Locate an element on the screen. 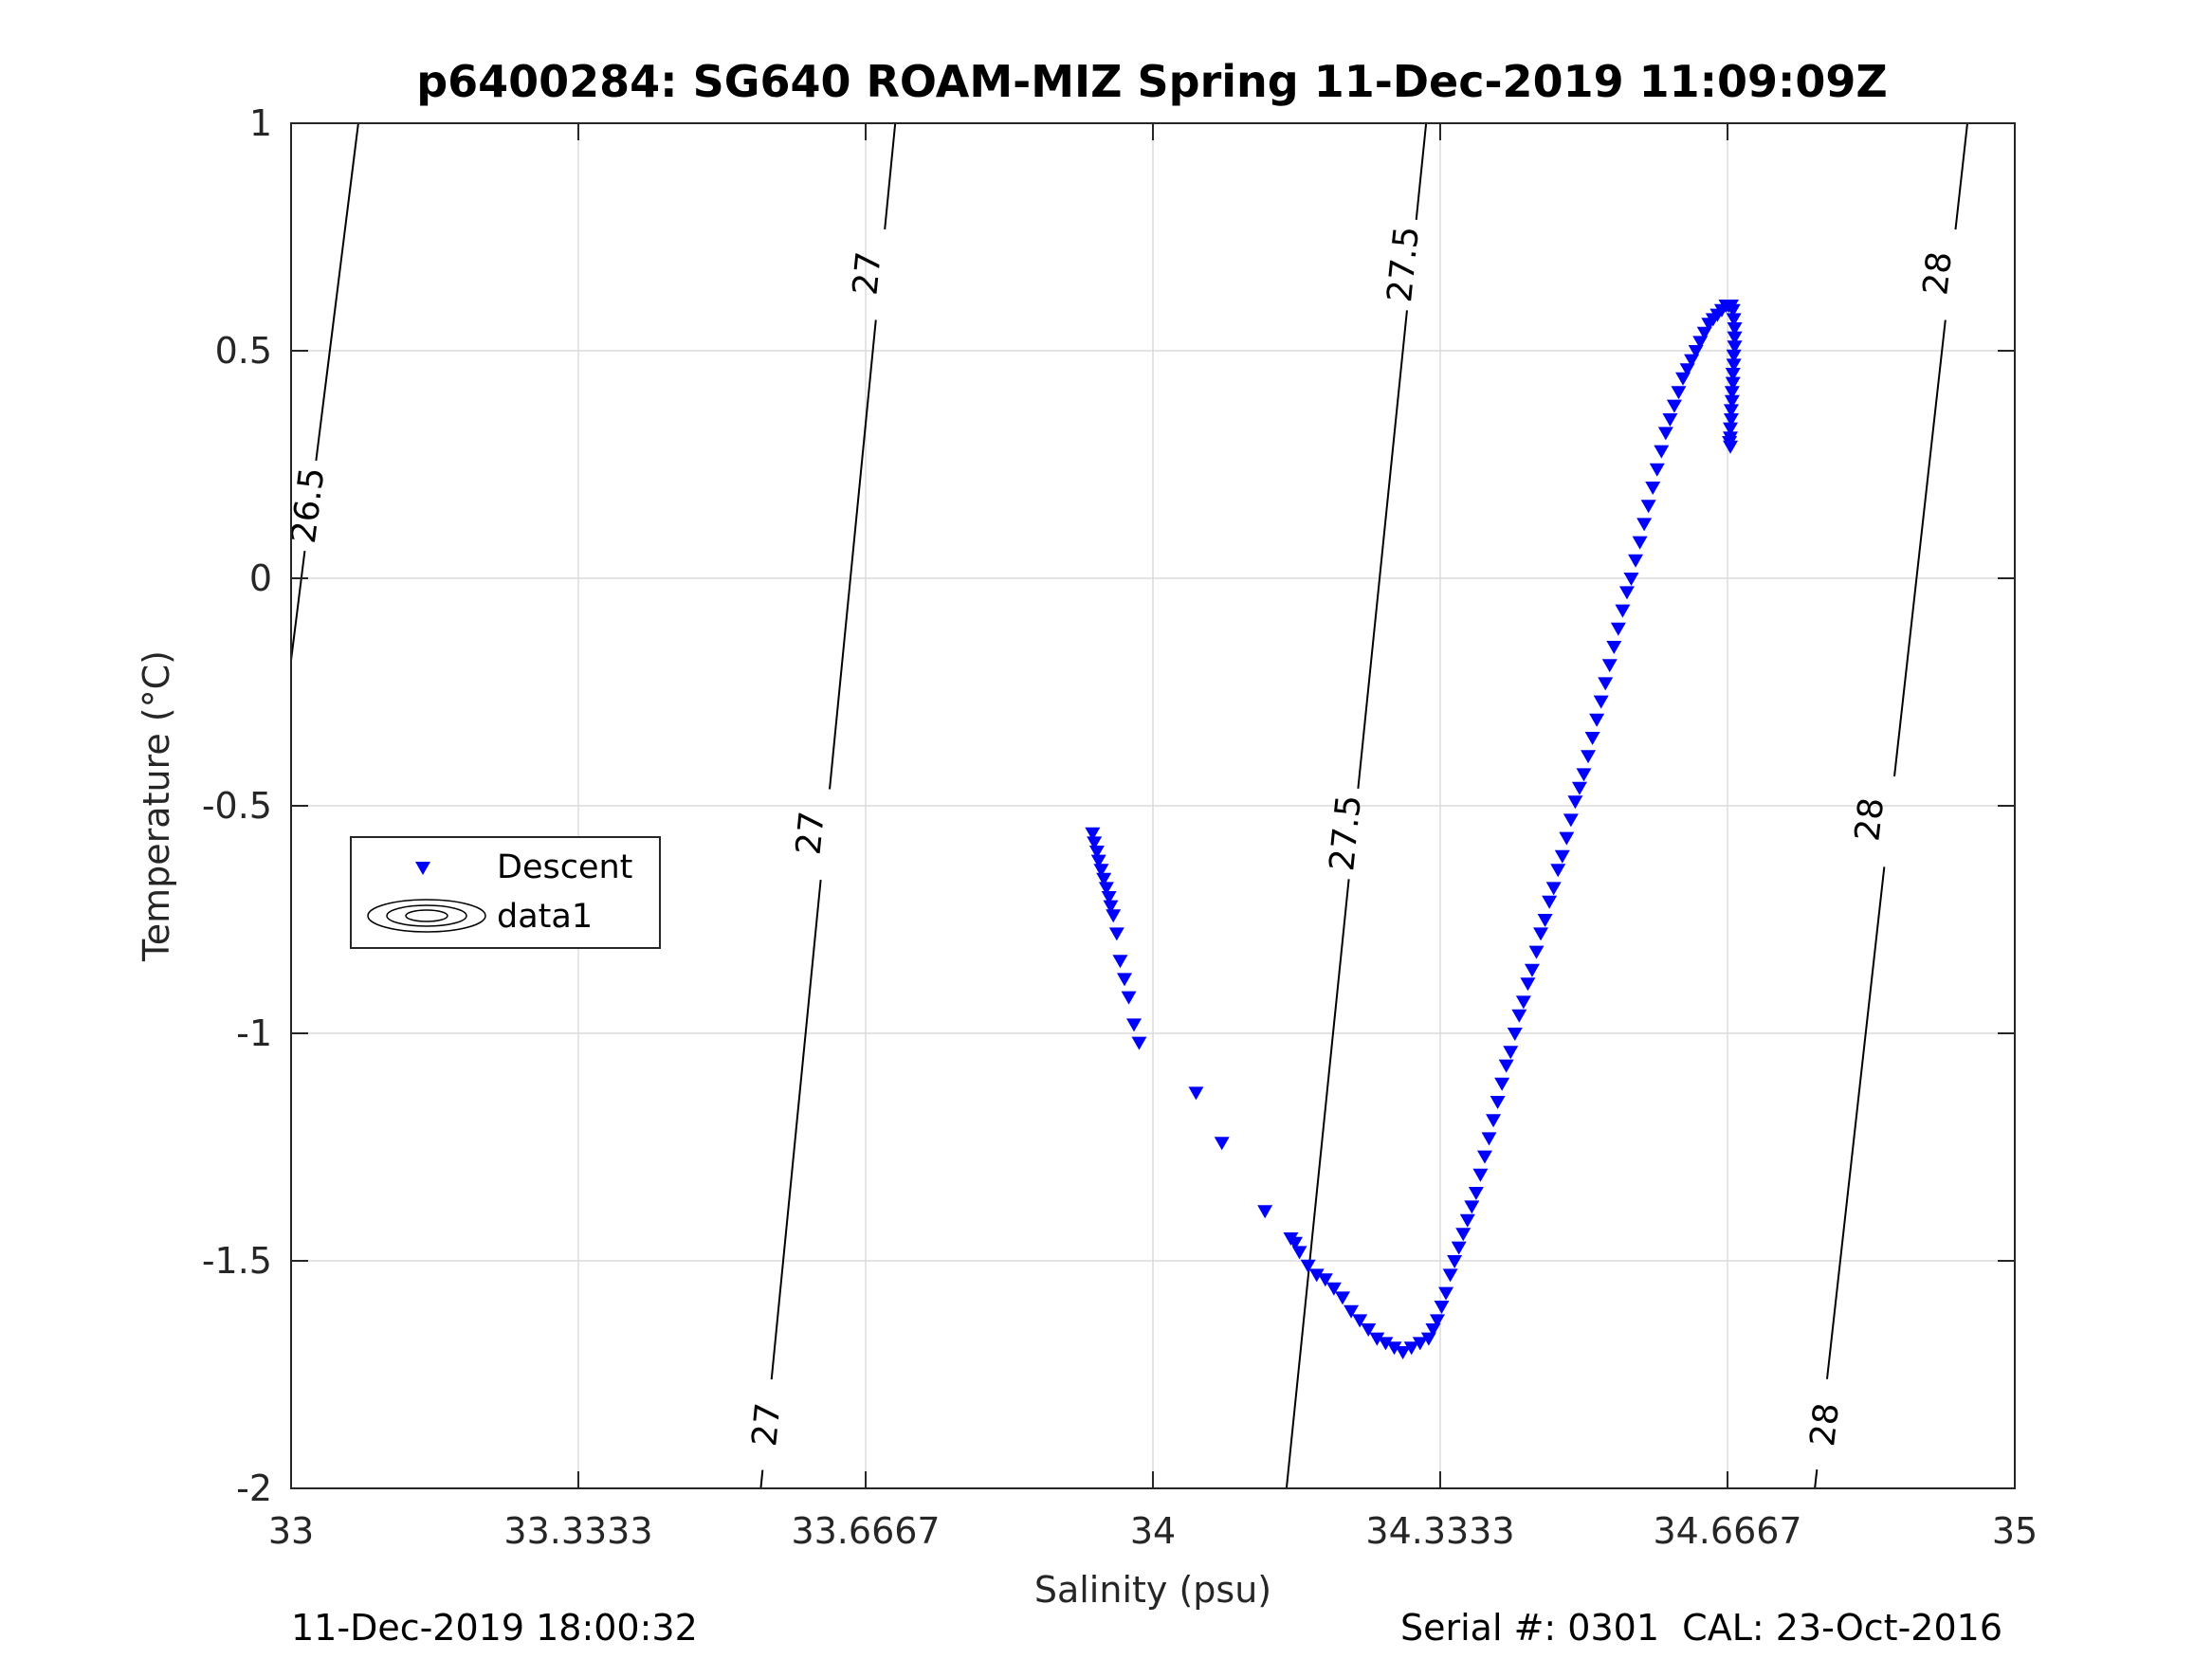  x-tick-label: 33.6667 is located at coordinates (865, 1531).